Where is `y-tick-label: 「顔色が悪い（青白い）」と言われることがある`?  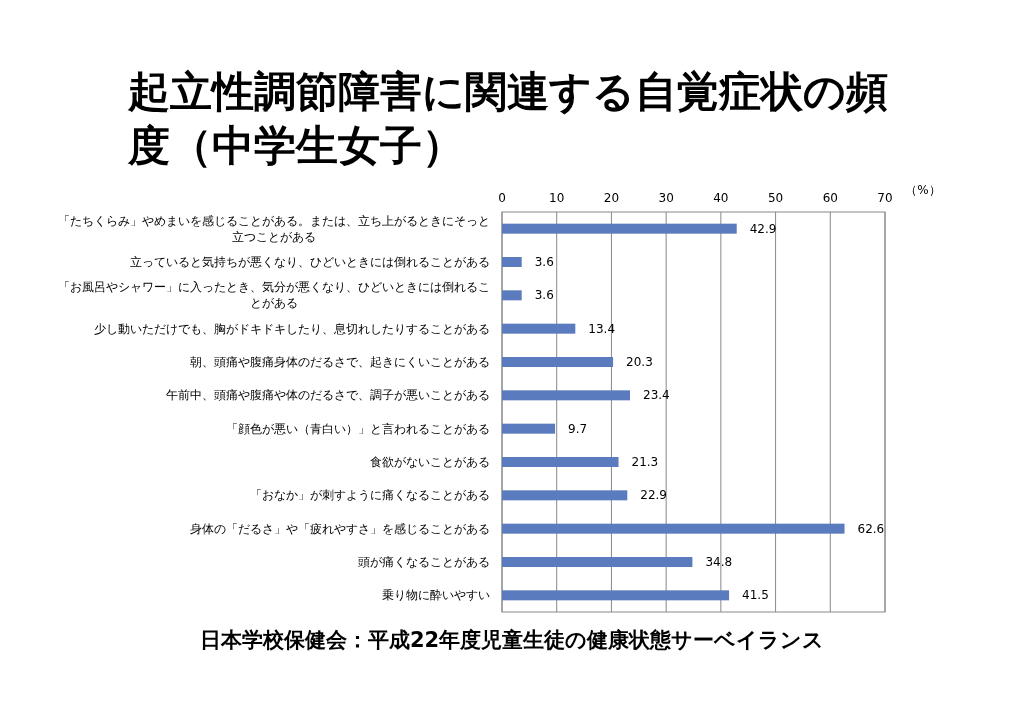 y-tick-label: 「顔色が悪い（青白い）」と言われることがある is located at coordinates (358, 428).